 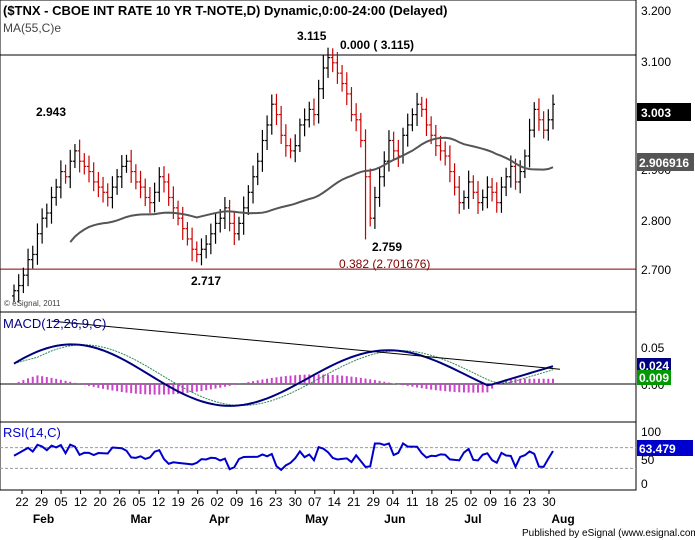 I want to click on date-tick-label: 19, so click(x=178, y=502).